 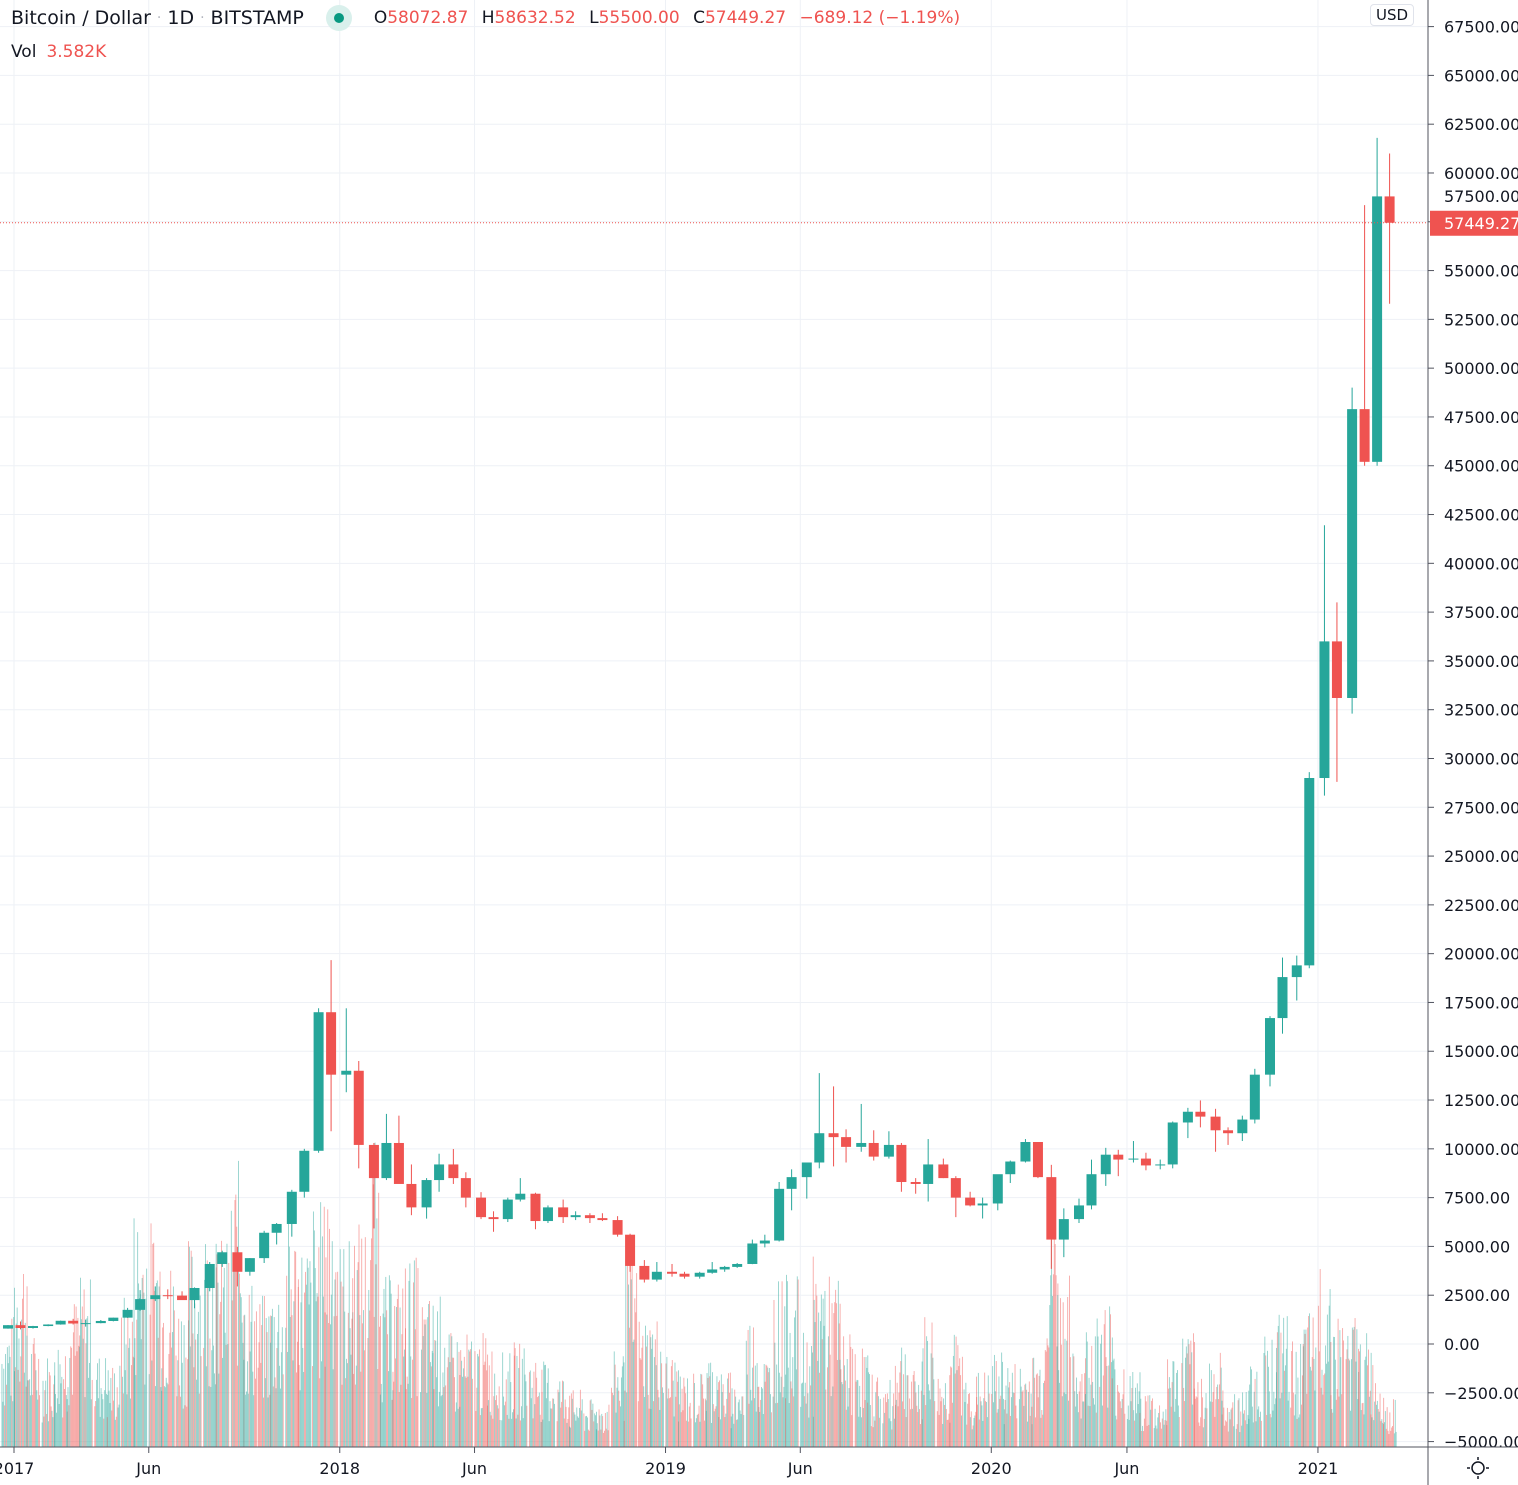 What do you see at coordinates (1478, 1468) in the screenshot?
I see `settings-sun-icon` at bounding box center [1478, 1468].